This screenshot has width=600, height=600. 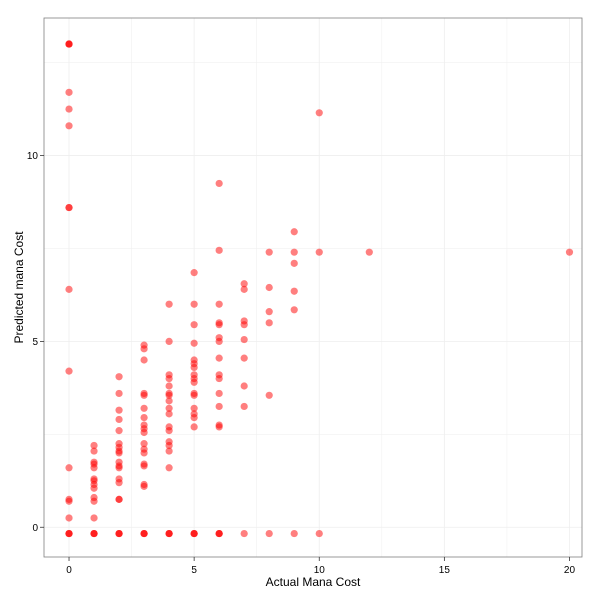 I want to click on x-tick-label: 10, so click(x=320, y=570).